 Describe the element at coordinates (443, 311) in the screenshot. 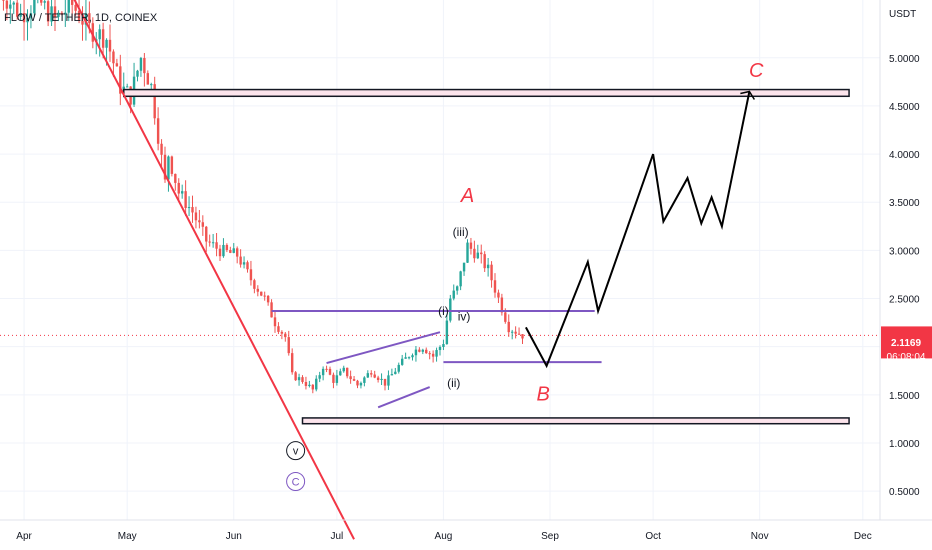

I see `wave-label: (i)` at that location.